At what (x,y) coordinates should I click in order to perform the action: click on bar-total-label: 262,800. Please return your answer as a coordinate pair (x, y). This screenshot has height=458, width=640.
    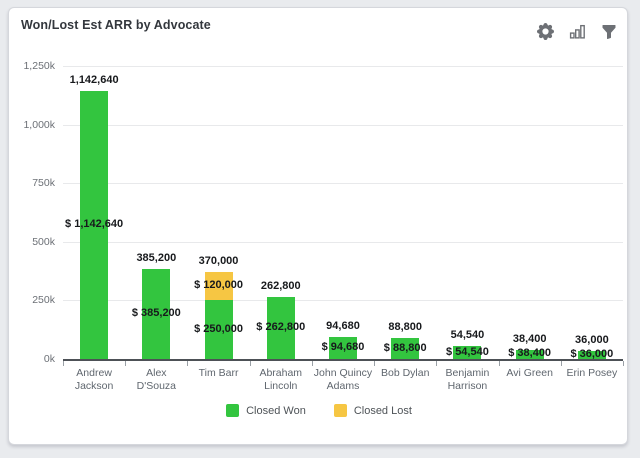
    Looking at the image, I should click on (280, 286).